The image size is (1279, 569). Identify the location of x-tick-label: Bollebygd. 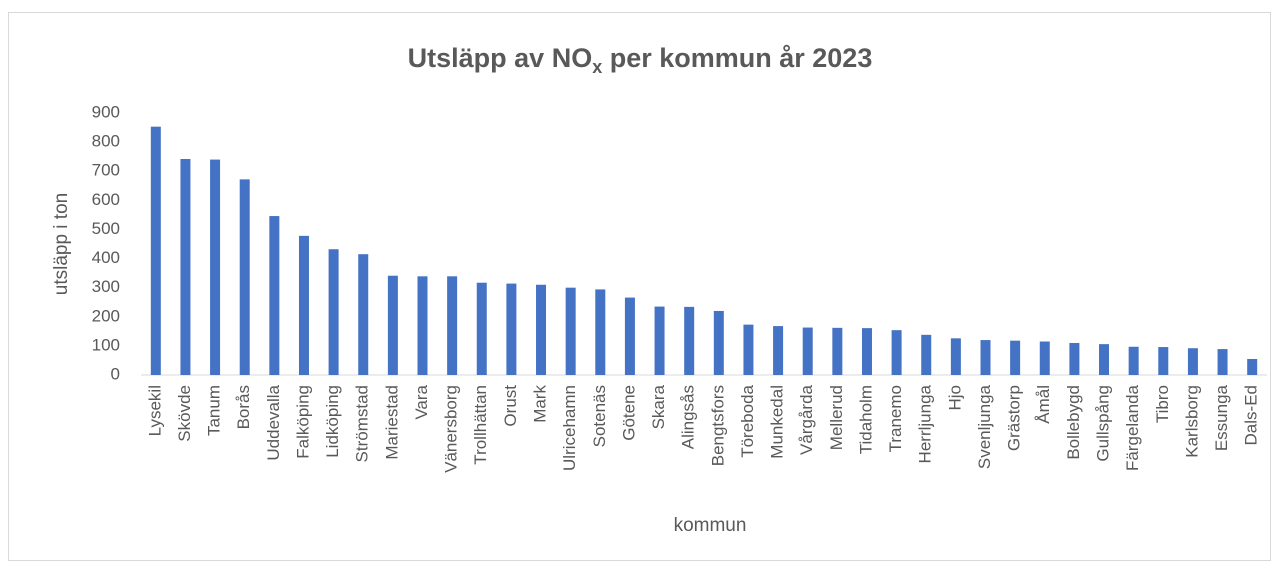
(1073, 422).